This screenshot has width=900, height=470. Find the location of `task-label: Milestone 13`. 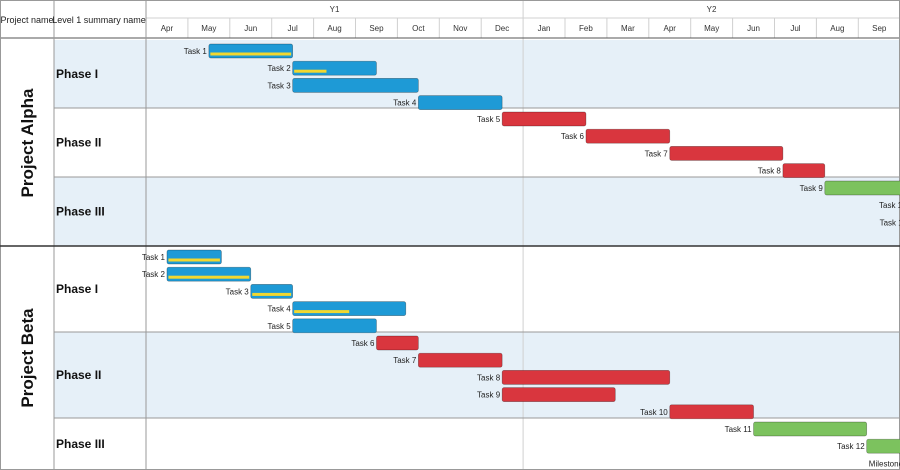

task-label: Milestone 13 is located at coordinates (884, 463).